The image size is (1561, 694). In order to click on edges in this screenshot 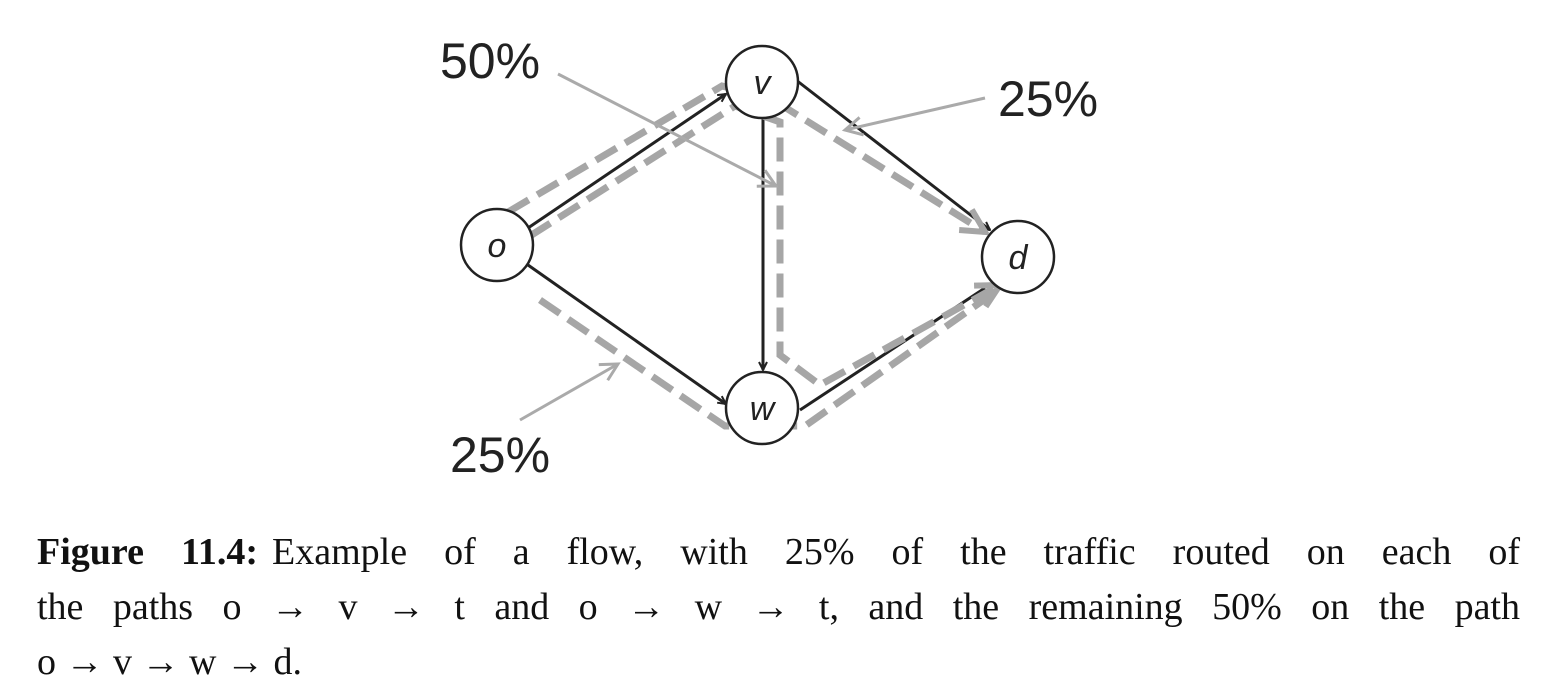, I will do `click(758, 245)`.